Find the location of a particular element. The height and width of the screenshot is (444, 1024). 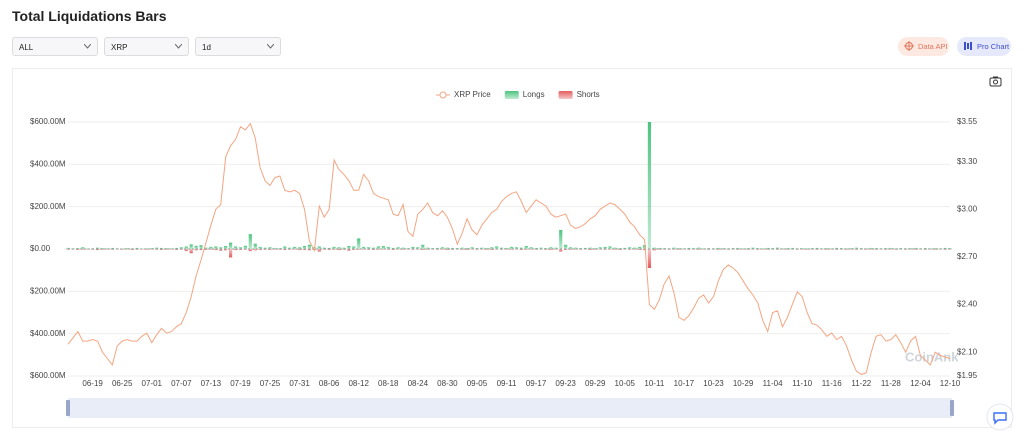

interval-select: 1d is located at coordinates (238, 46).